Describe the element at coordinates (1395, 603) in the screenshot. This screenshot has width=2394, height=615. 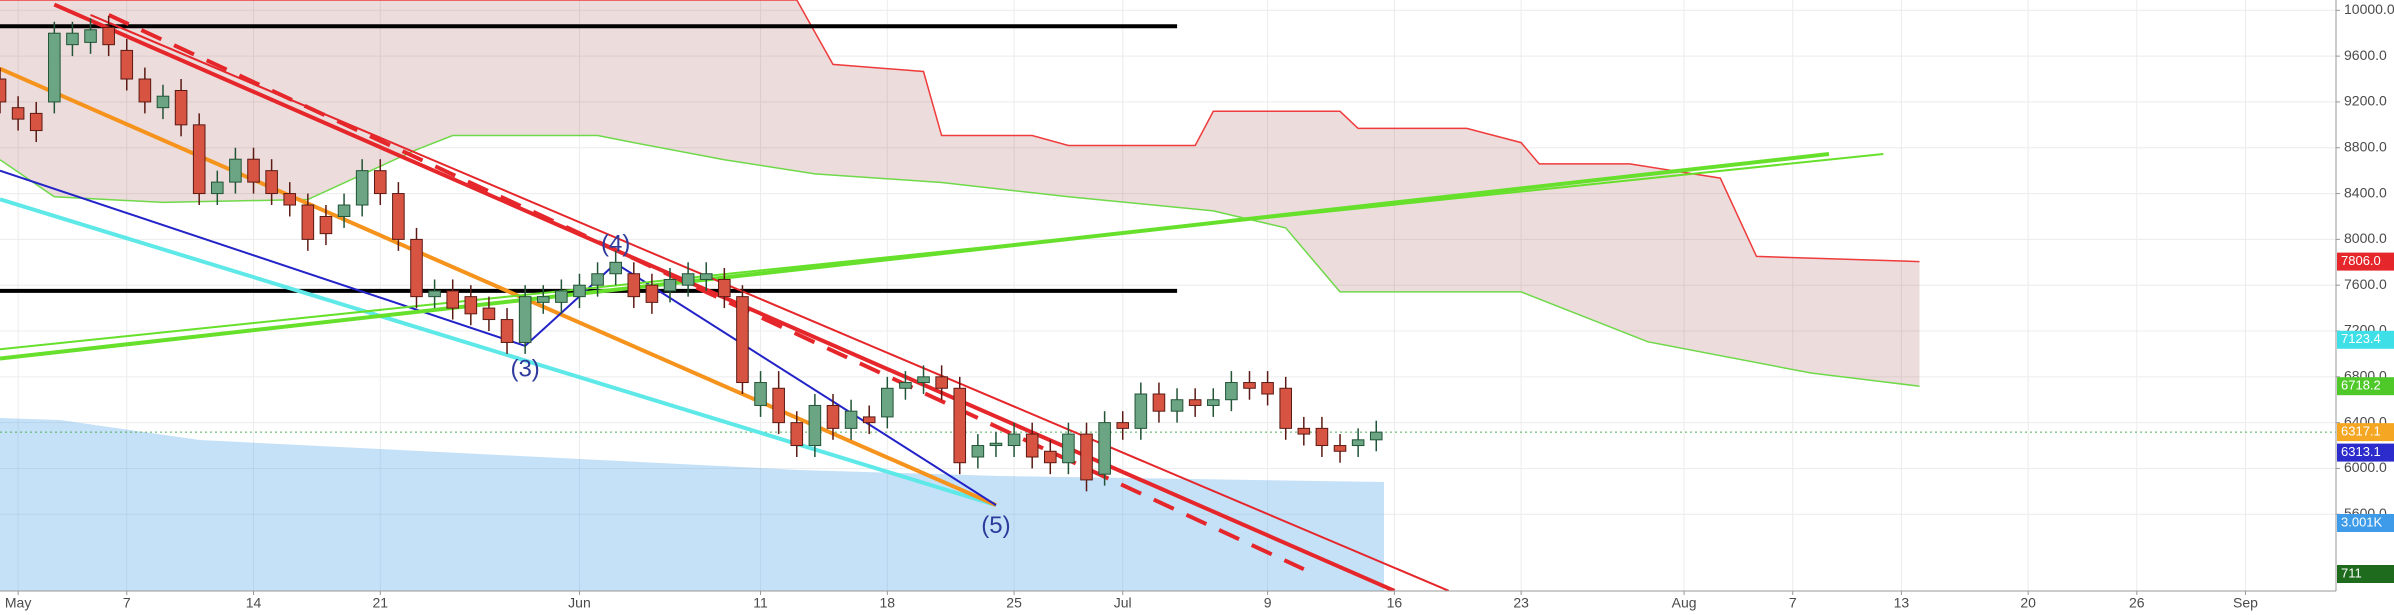
I see `x-tick-label: 16` at that location.